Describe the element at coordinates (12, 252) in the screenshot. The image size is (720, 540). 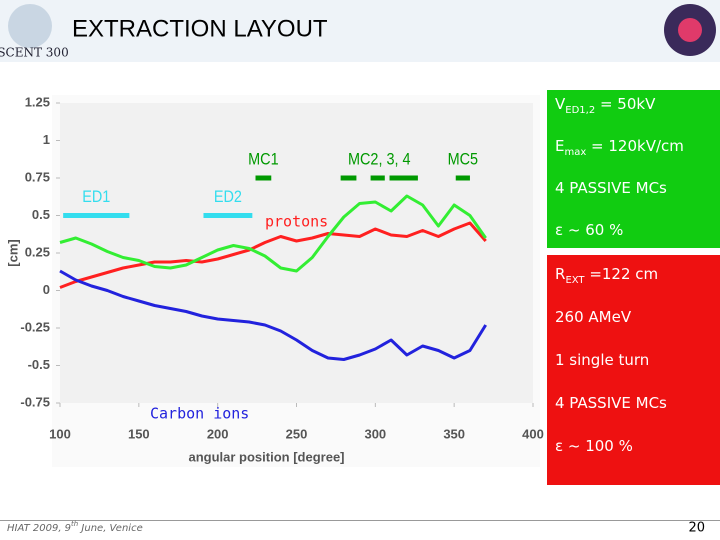
I see `y-axis-label: [cm]` at that location.